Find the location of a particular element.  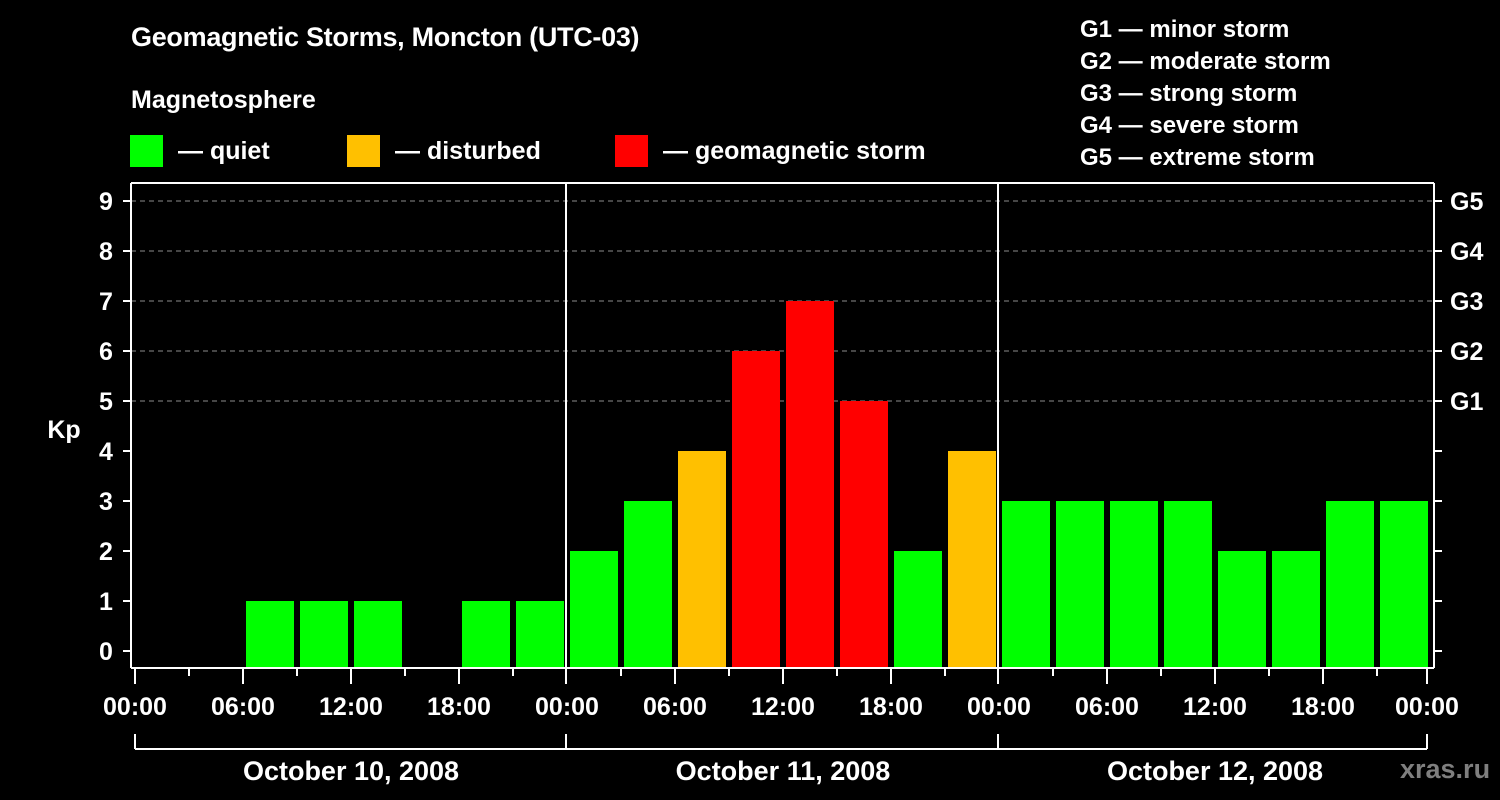

legend-heading: Magnetosphere is located at coordinates (223, 100).